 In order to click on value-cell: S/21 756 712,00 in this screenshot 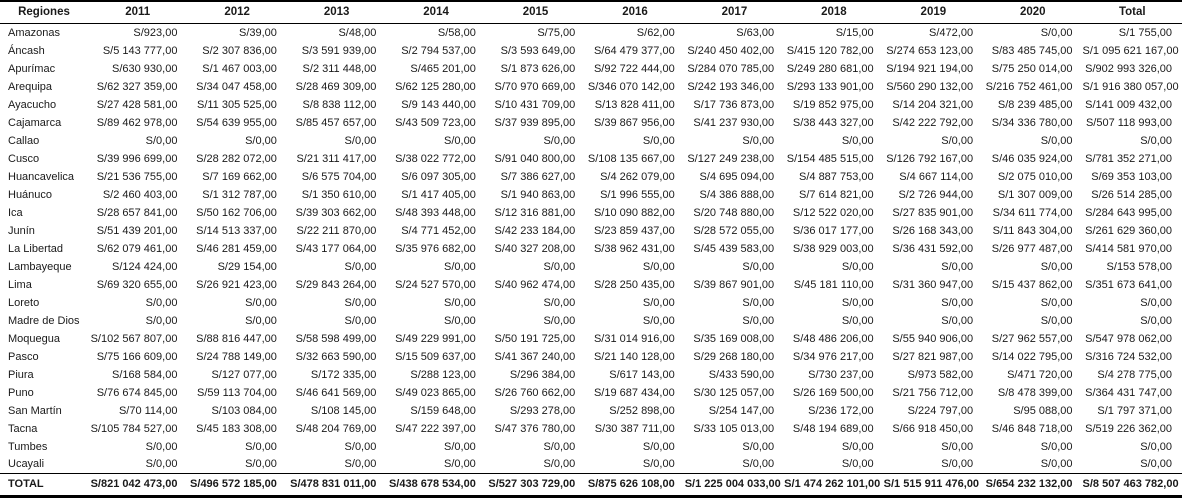, I will do `click(933, 392)`.